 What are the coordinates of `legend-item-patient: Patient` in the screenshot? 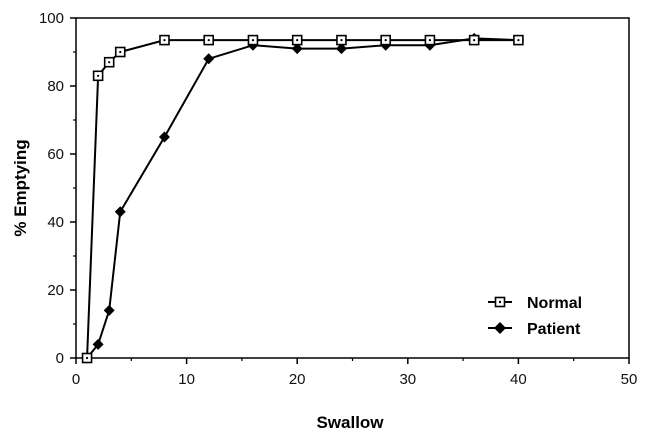 It's located at (534, 329).